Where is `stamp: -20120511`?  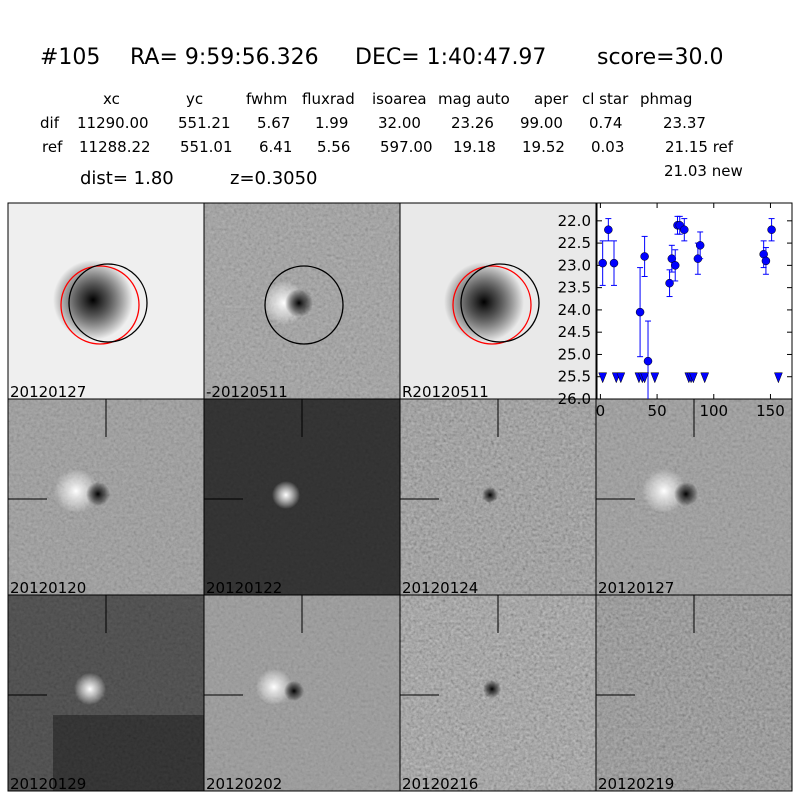
stamp: -20120511 is located at coordinates (302, 301).